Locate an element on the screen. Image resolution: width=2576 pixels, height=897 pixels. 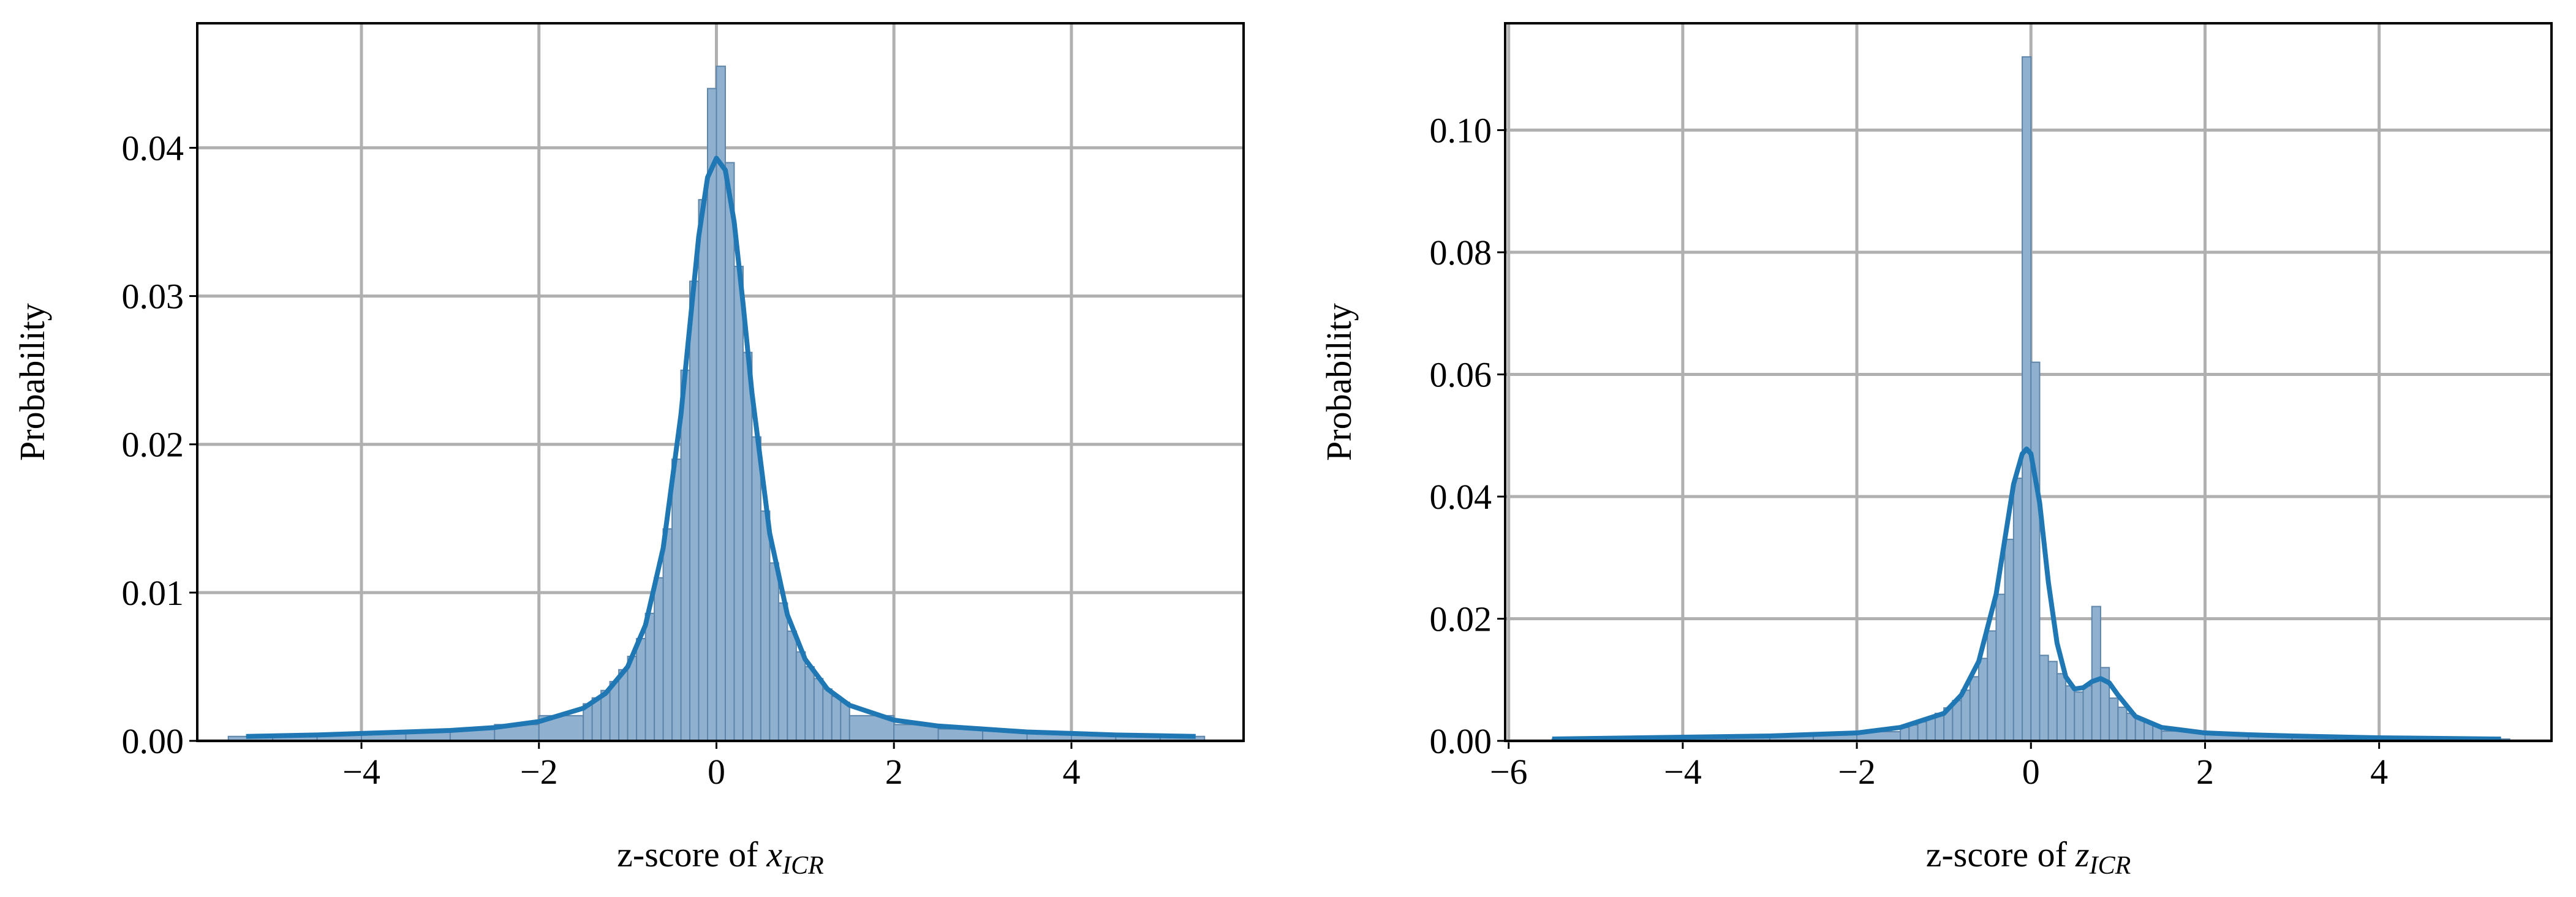
y-tick-label: 0.10 is located at coordinates (1461, 131).